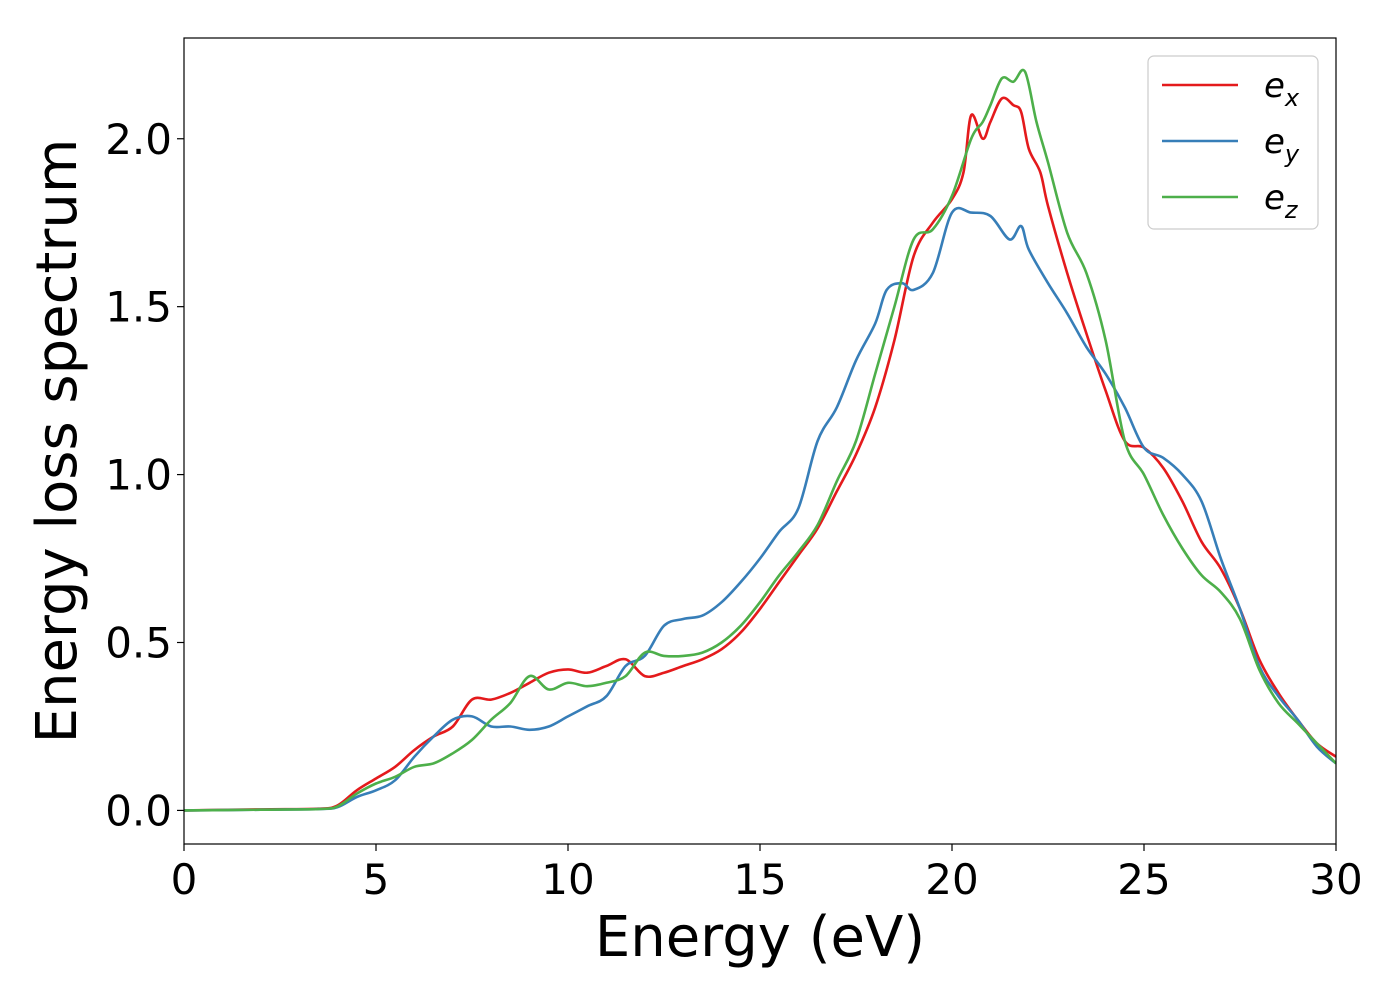 The image size is (1400, 1000). Describe the element at coordinates (759, 879) in the screenshot. I see `x-tick-label: 15` at that location.